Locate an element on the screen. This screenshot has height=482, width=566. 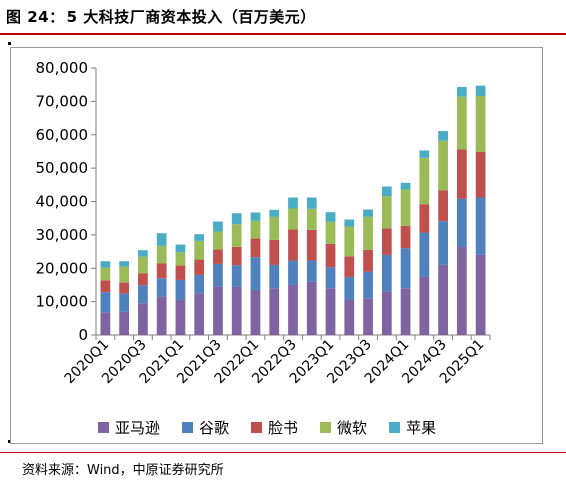
bar-segment-谷歌-2022Q1 is located at coordinates (255, 273).